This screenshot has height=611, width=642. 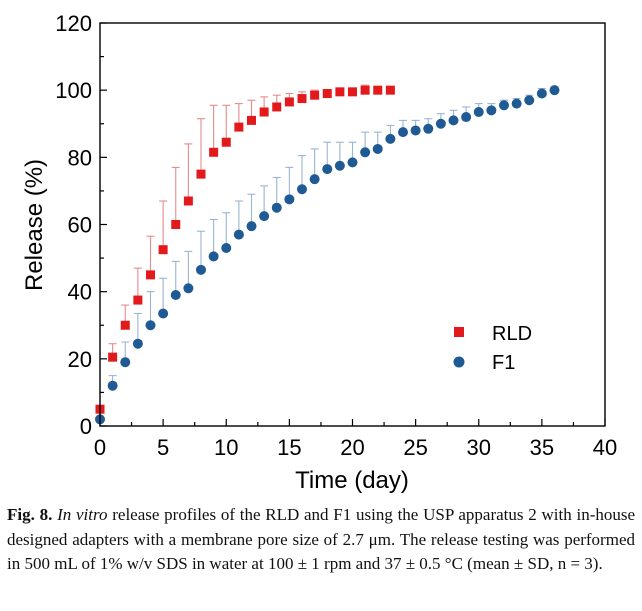 What do you see at coordinates (289, 447) in the screenshot?
I see `x-tick-label: 15` at bounding box center [289, 447].